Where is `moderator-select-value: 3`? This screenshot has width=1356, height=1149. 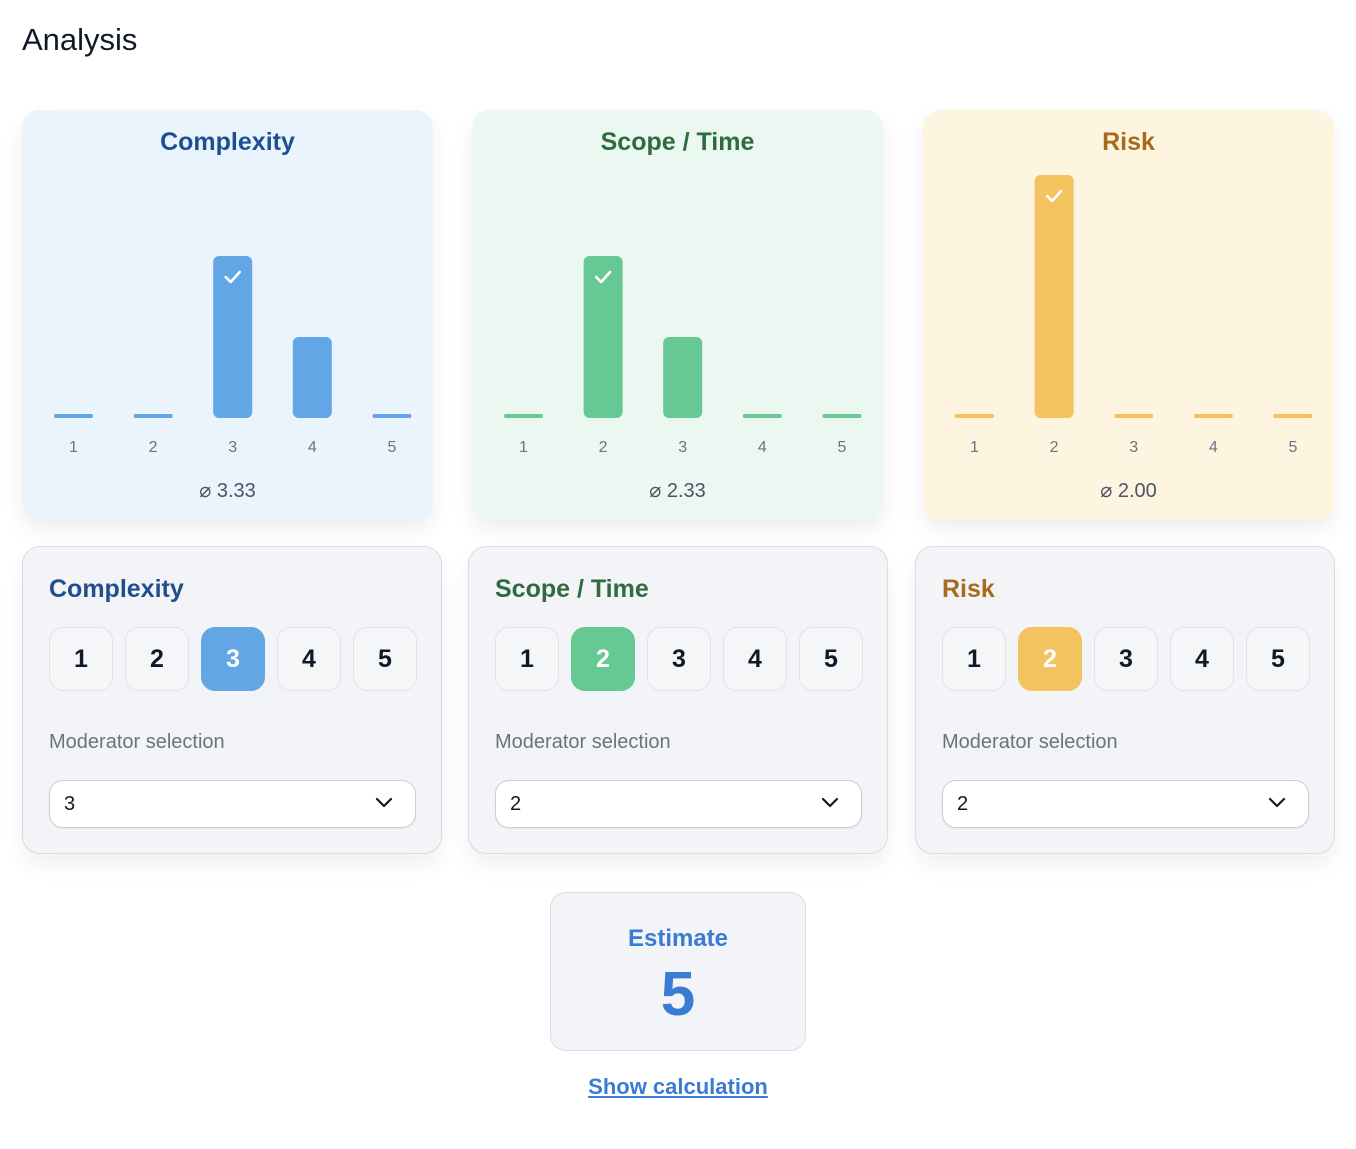 moderator-select-value: 3 is located at coordinates (70, 803).